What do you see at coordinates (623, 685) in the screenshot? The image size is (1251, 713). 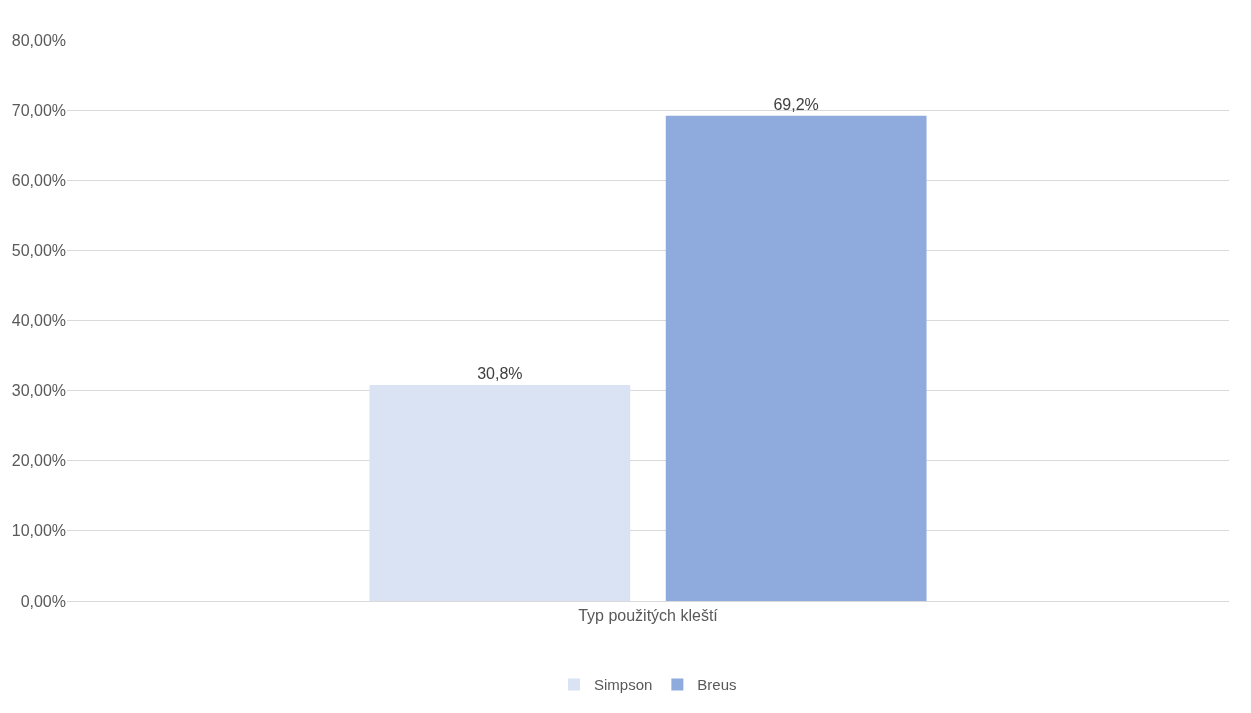 I see `legend-label: Simpson` at bounding box center [623, 685].